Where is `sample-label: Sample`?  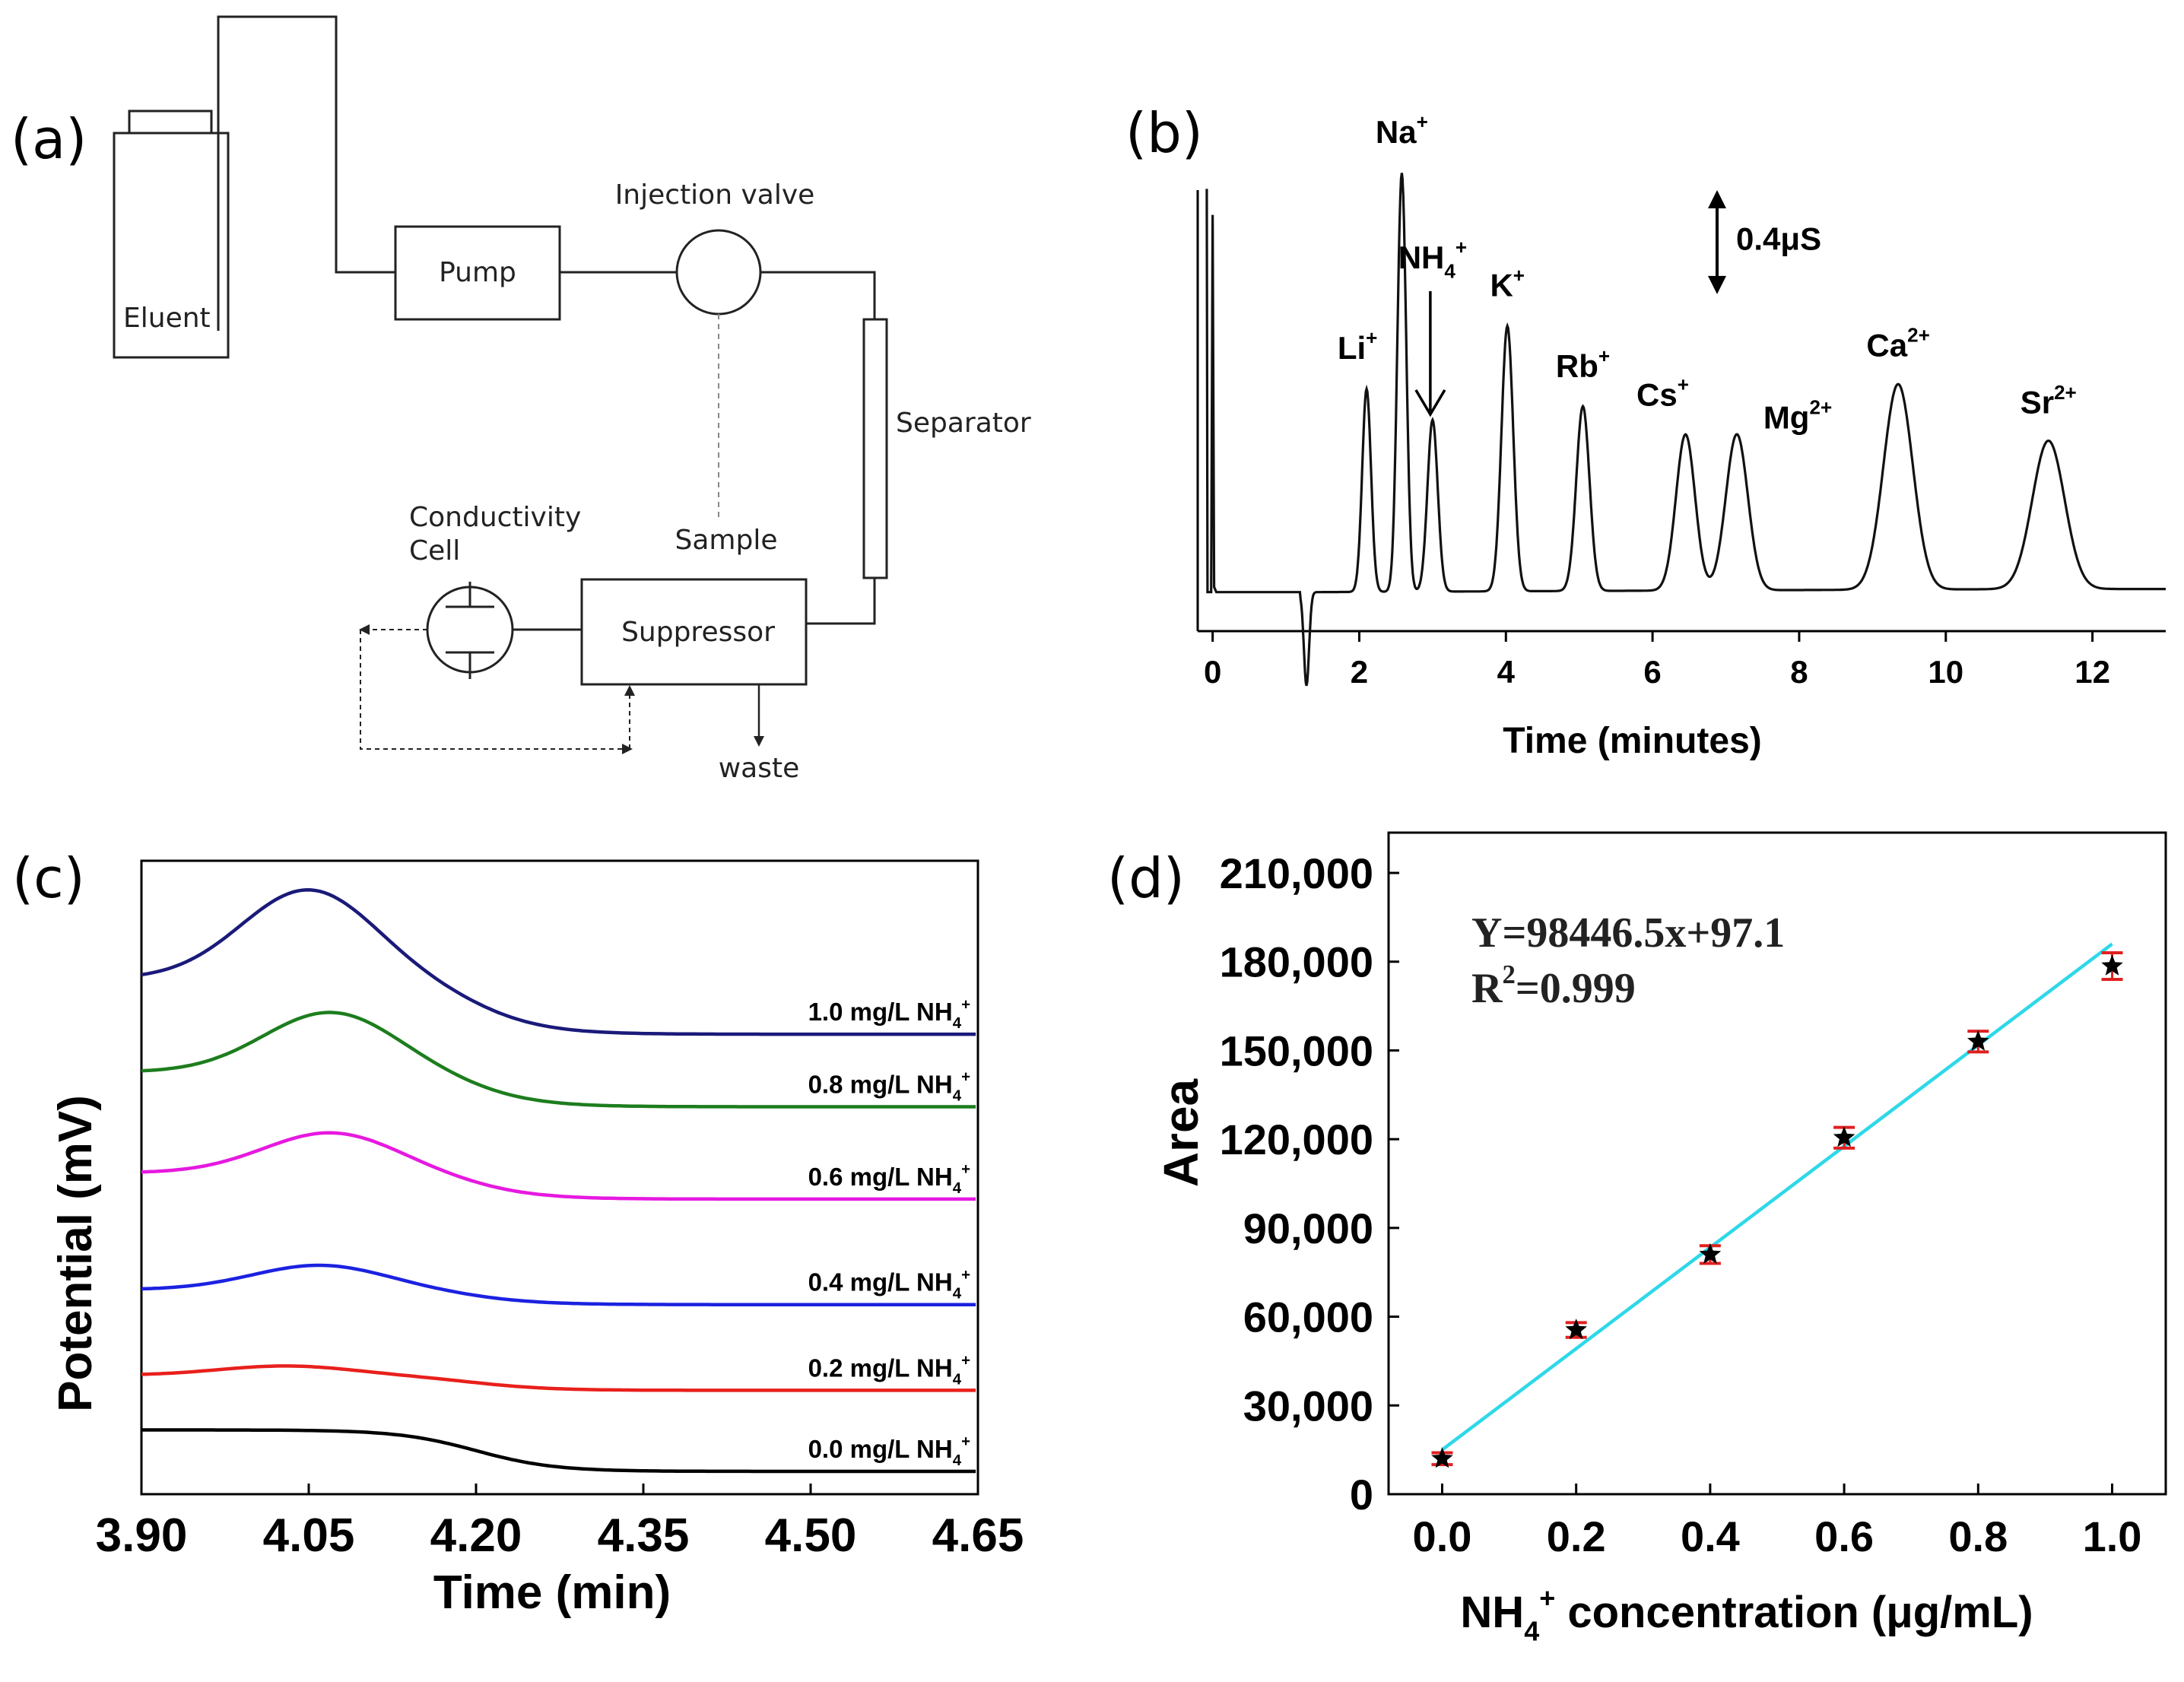
sample-label: Sample is located at coordinates (726, 540).